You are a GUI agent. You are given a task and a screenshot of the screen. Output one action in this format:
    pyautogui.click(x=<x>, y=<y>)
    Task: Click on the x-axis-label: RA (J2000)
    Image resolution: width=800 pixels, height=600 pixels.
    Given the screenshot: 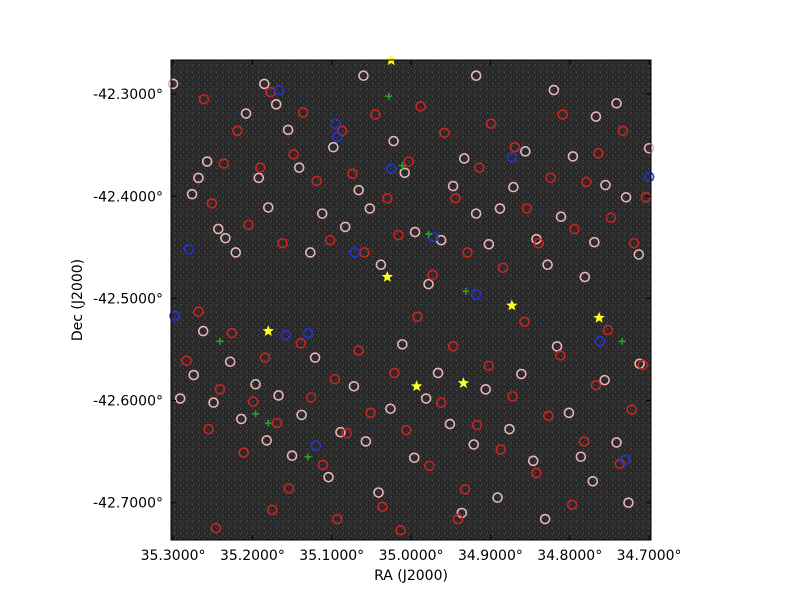 What is the action you would take?
    pyautogui.click(x=411, y=576)
    